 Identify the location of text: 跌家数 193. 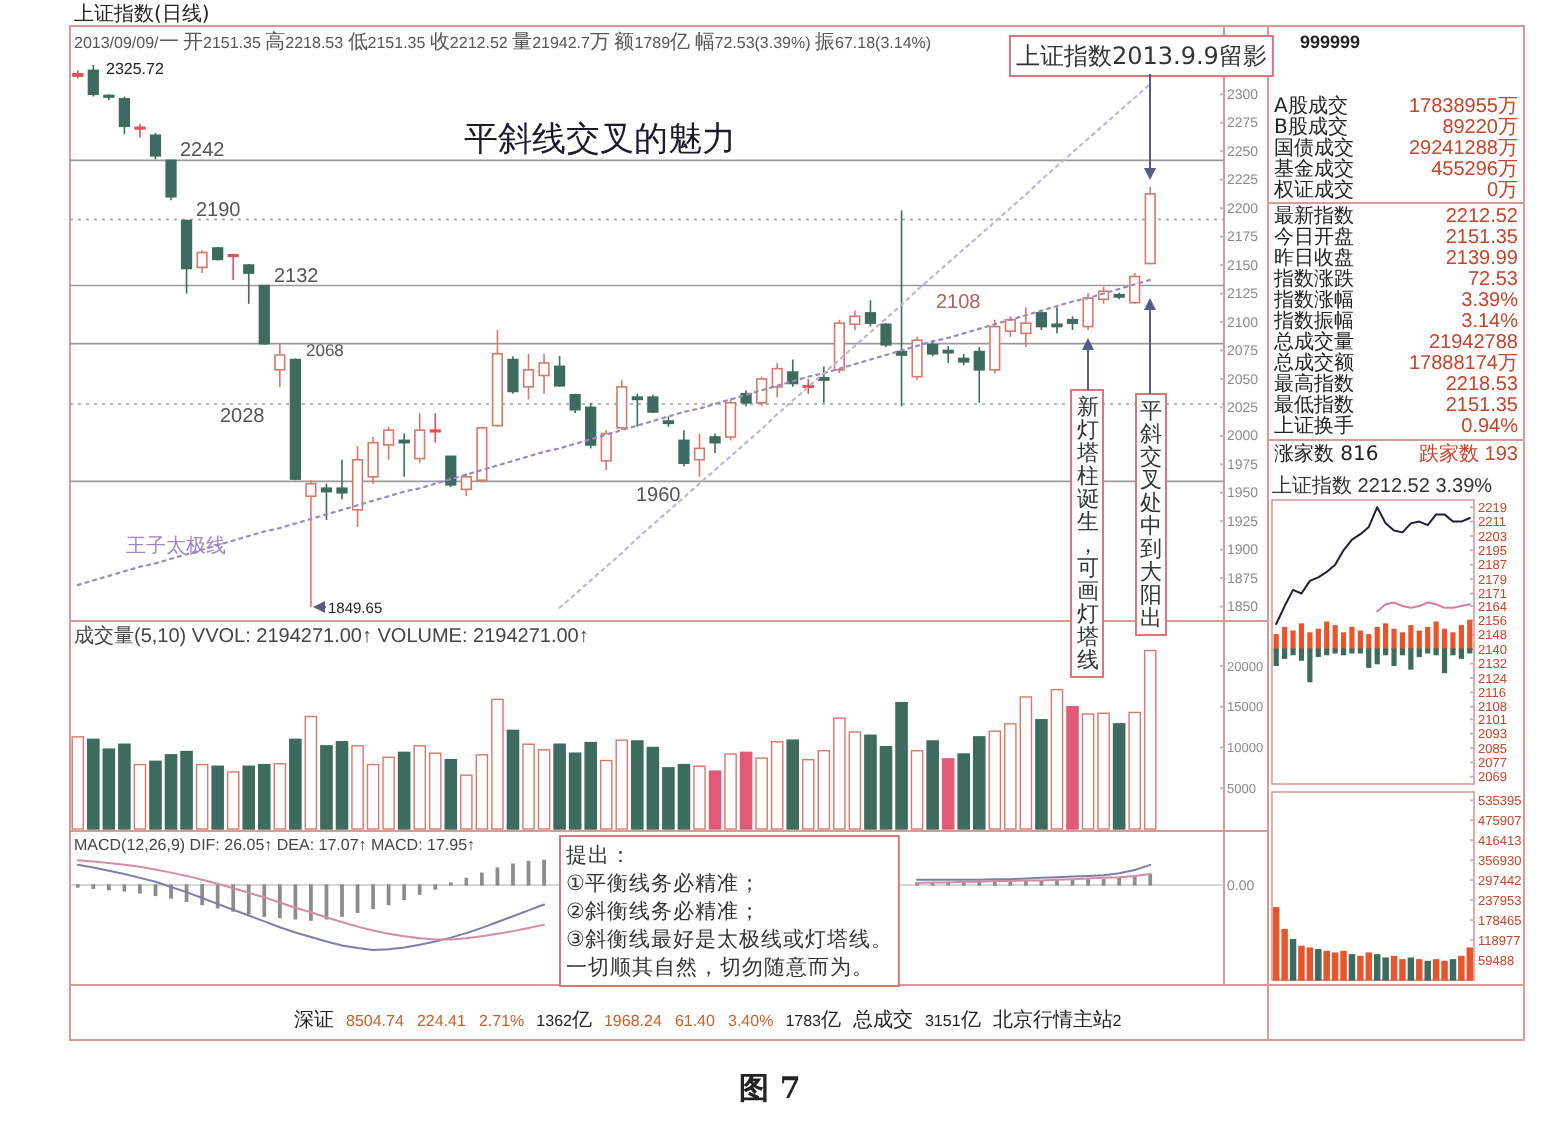
(1469, 454).